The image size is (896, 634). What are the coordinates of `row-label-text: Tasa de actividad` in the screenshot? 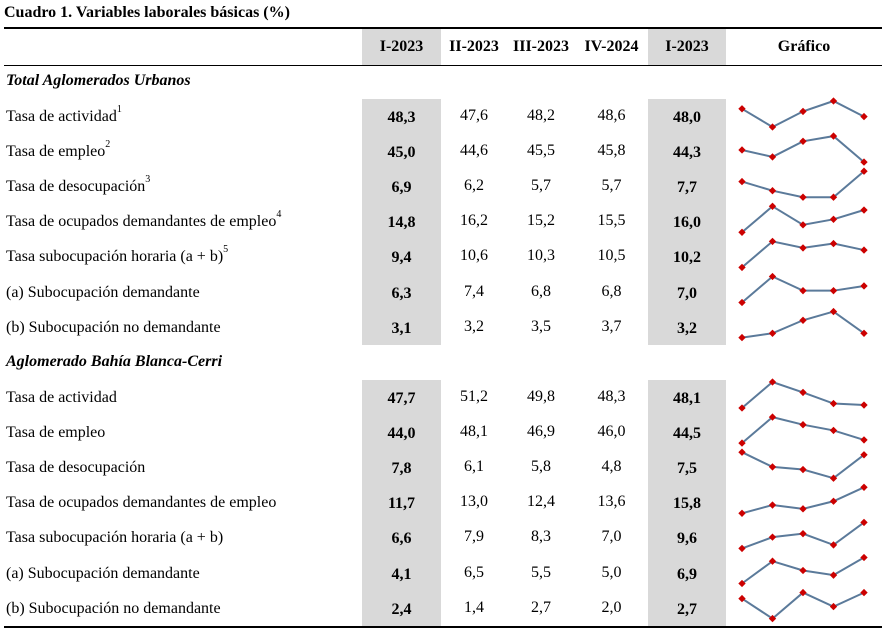 It's located at (61, 116).